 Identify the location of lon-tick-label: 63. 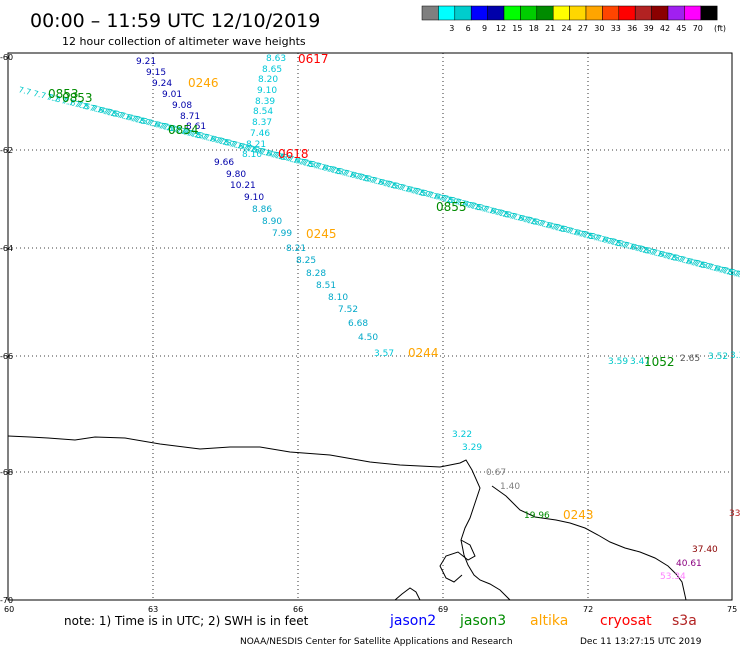
(153, 609).